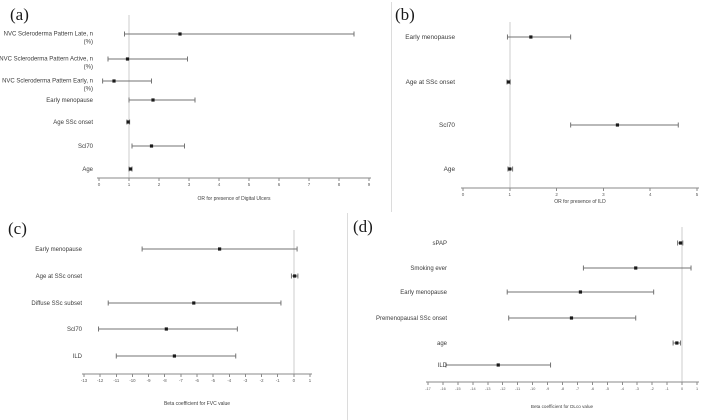 This screenshot has height=420, width=704. Describe the element at coordinates (458, 389) in the screenshot. I see `tick-label: -15` at that location.